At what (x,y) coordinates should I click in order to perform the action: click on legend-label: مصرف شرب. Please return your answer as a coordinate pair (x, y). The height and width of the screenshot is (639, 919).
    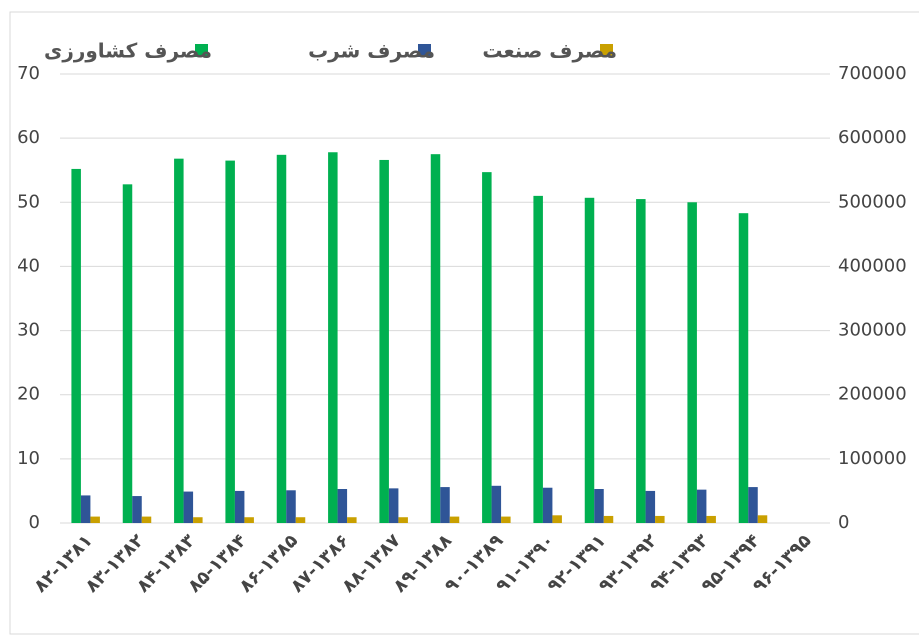
    Looking at the image, I should click on (371, 51).